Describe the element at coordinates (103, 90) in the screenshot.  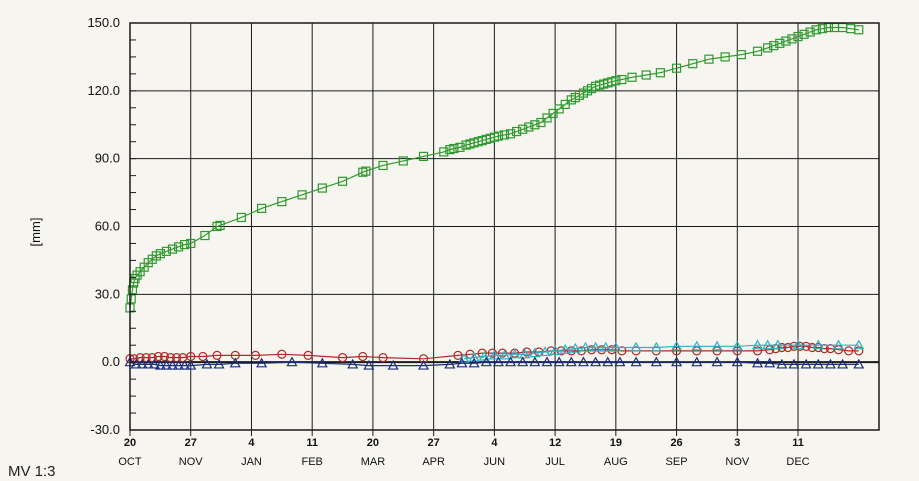
I see `y-tick-label: 120.0` at that location.